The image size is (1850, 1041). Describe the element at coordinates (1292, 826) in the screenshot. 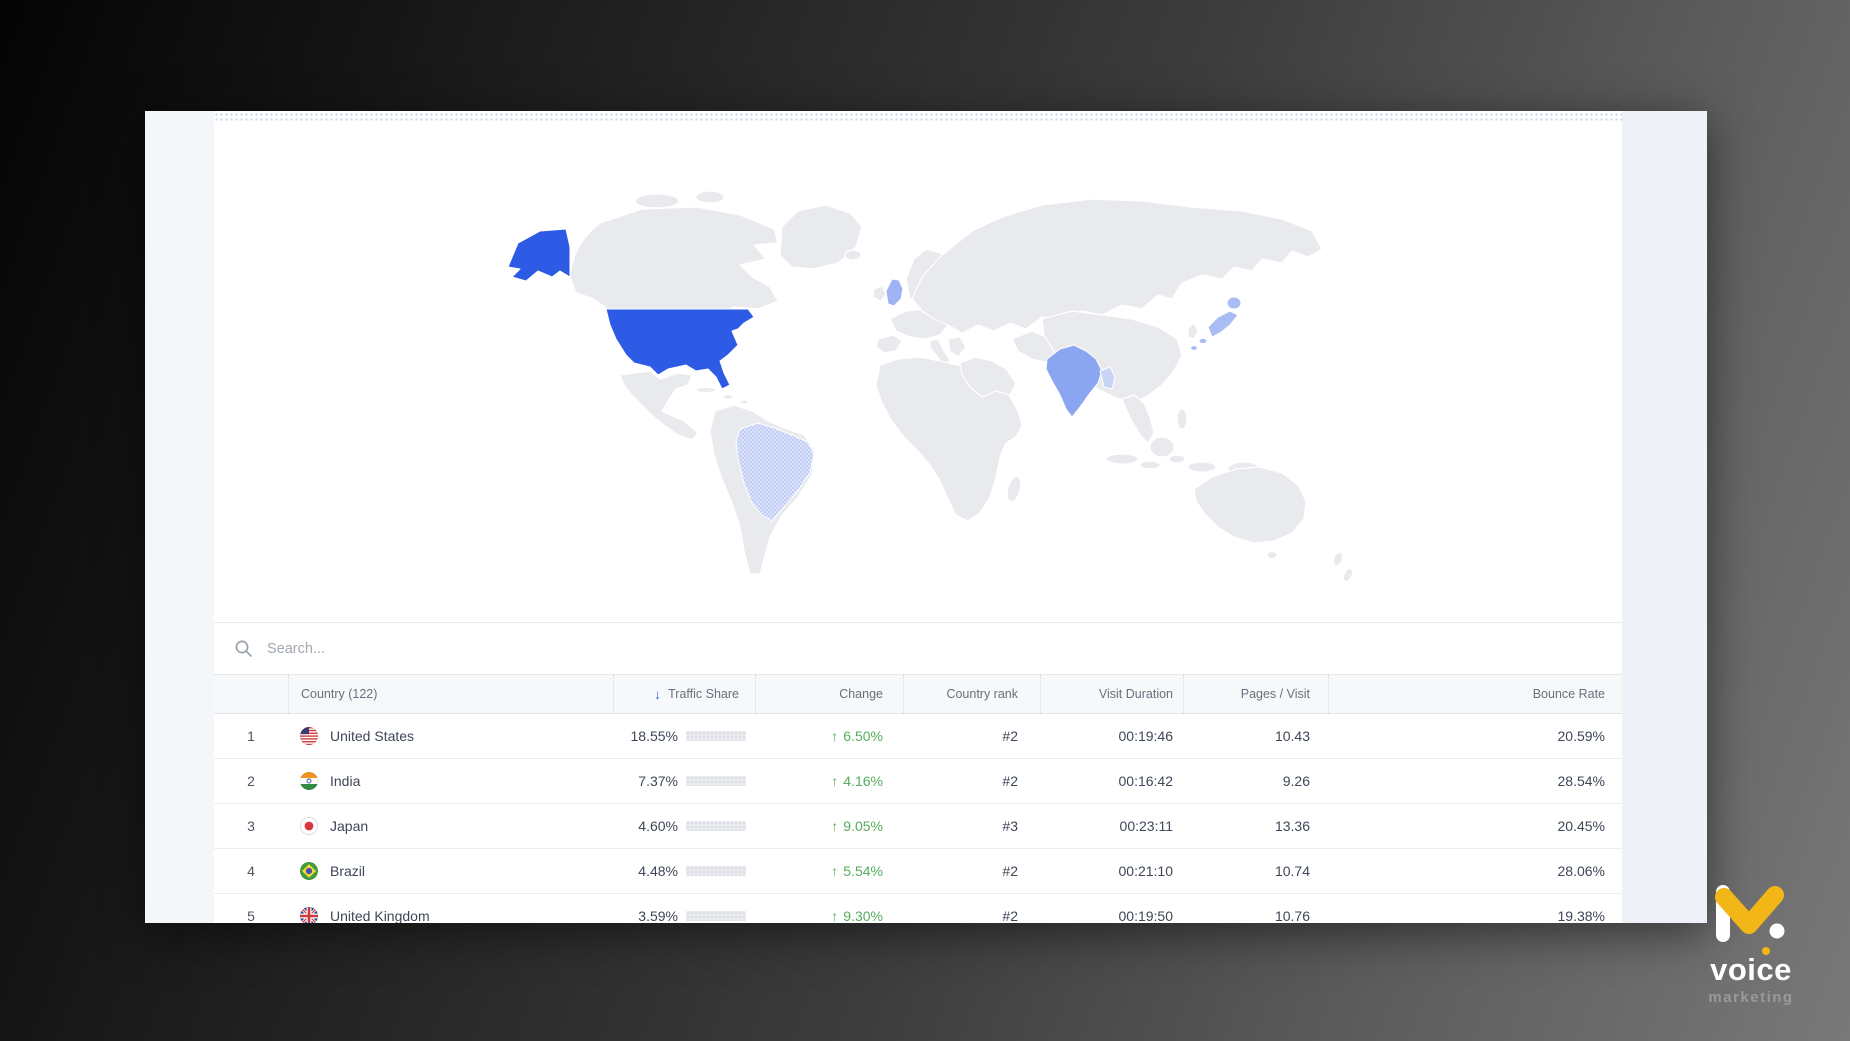

I see `cell-pages-visit: 13.36` at that location.